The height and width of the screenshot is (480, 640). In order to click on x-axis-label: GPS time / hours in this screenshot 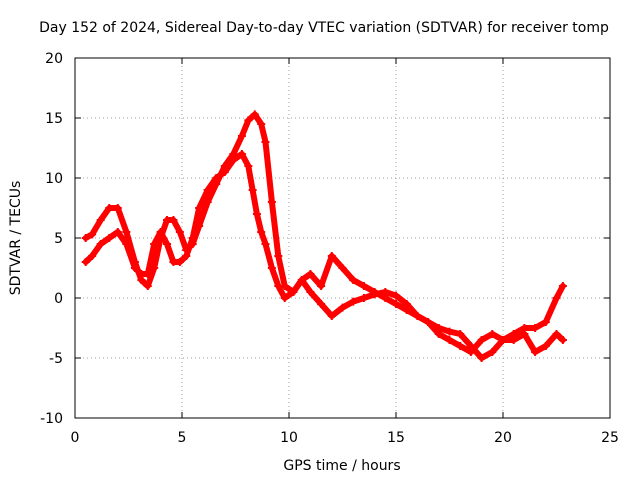, I will do `click(341, 466)`.